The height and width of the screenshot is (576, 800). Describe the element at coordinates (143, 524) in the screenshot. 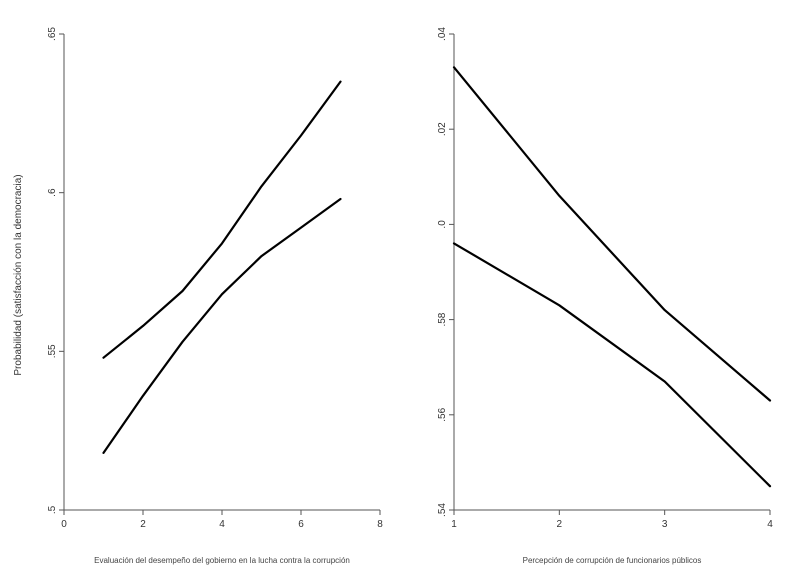

I see `panel-1-x-tick-label: 2` at that location.